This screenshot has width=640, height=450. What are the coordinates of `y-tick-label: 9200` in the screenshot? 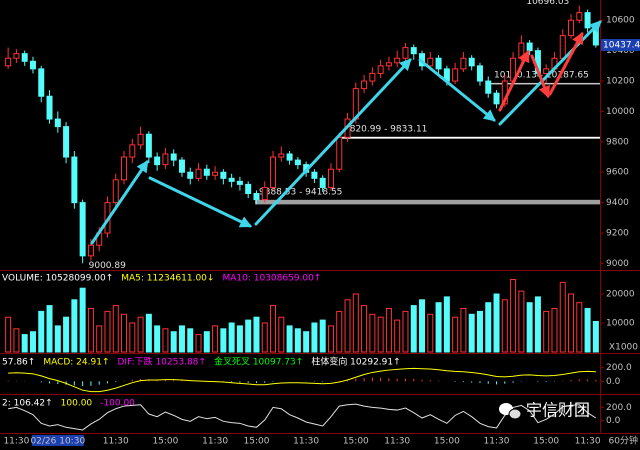 It's located at (617, 234).